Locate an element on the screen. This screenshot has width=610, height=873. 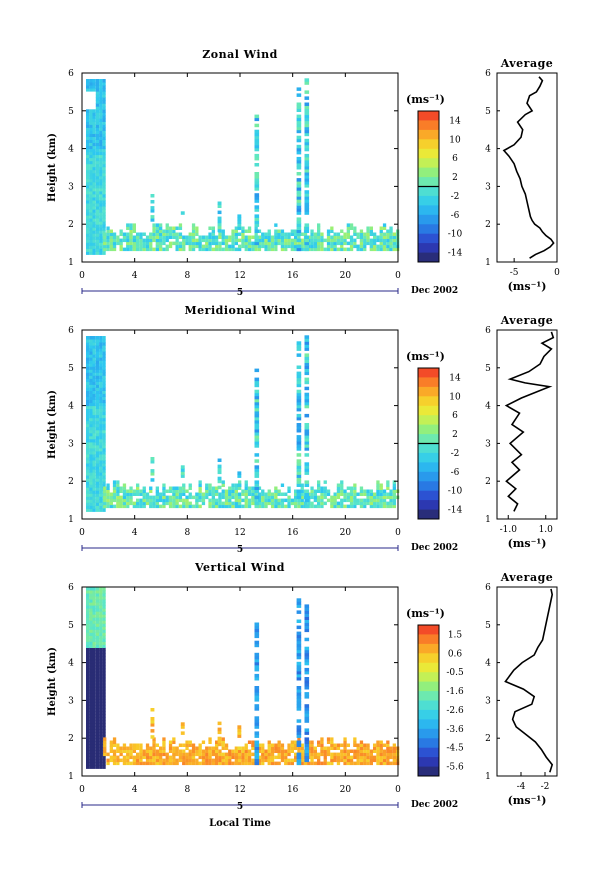
colorbar-segment is located at coordinates (428, 639).